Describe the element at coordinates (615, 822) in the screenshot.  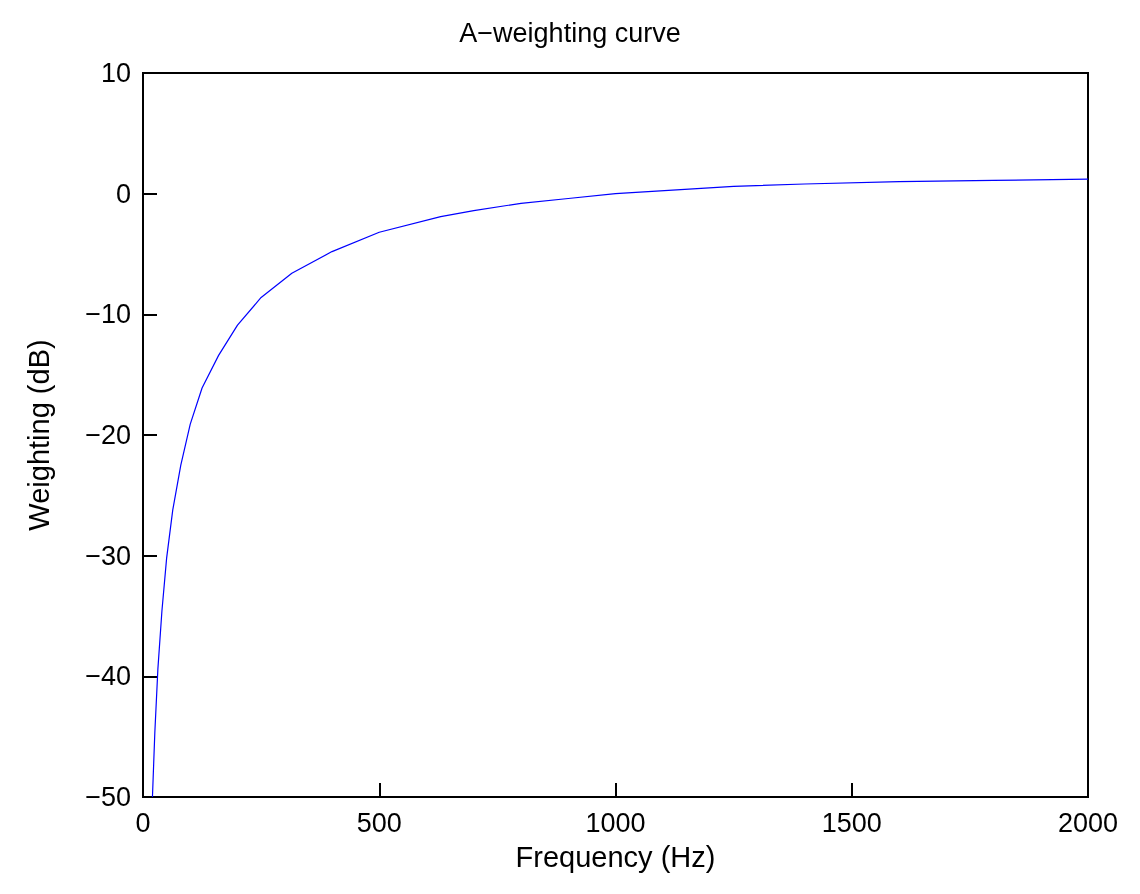
I see `x-tick-label: 1000` at that location.